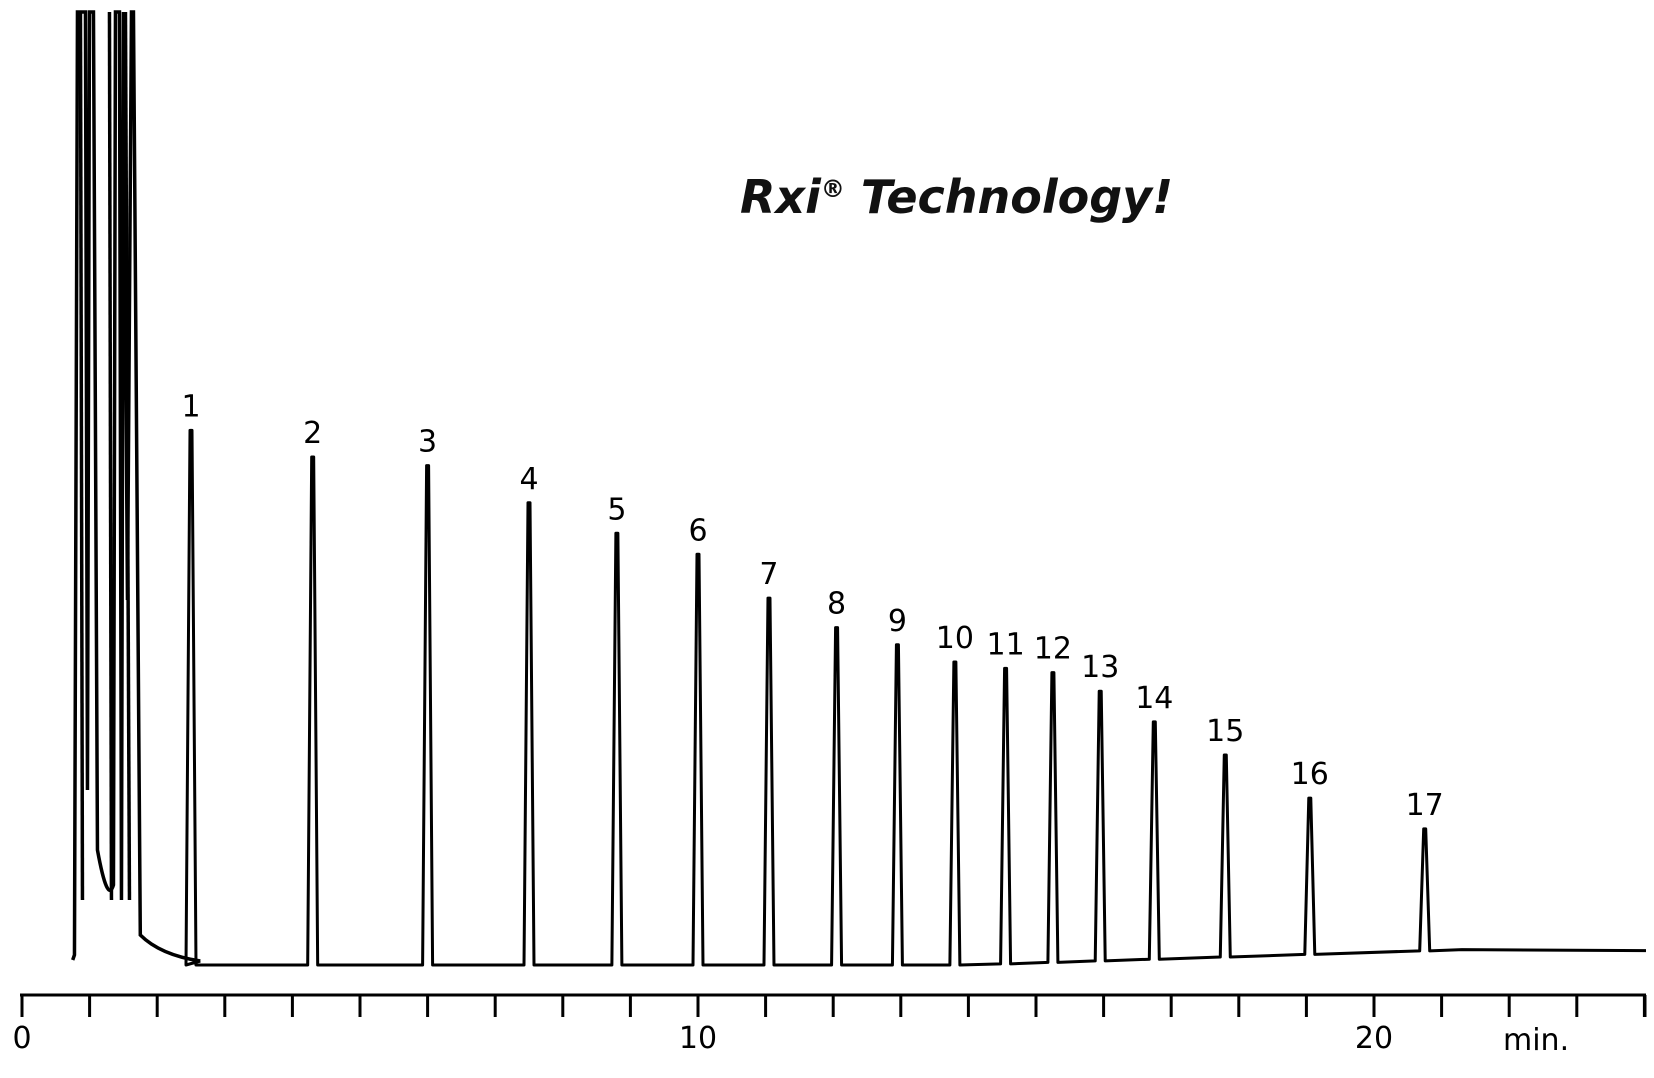 The height and width of the screenshot is (1078, 1654). What do you see at coordinates (616, 509) in the screenshot?
I see `peak-label-5: 5` at bounding box center [616, 509].